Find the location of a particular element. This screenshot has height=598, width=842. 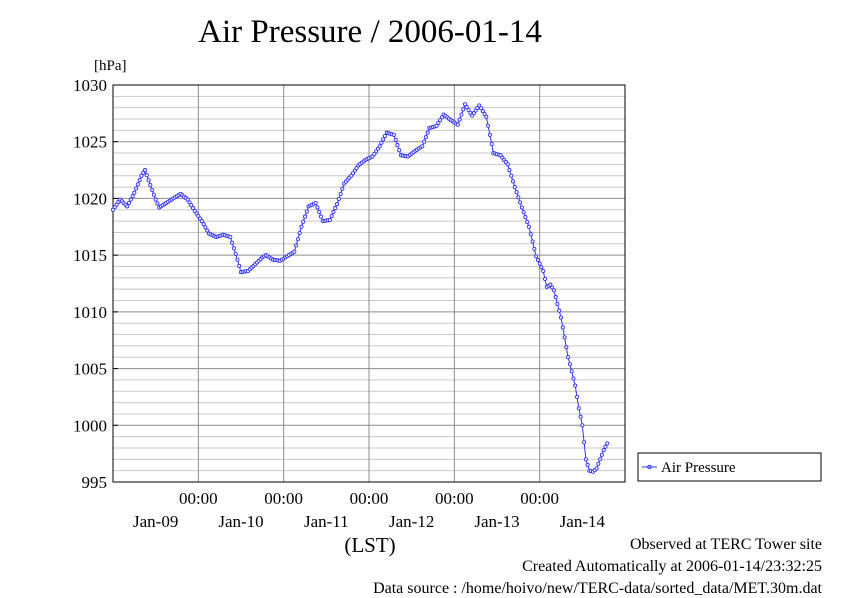

y-tick-label: 1025 is located at coordinates (90, 142).